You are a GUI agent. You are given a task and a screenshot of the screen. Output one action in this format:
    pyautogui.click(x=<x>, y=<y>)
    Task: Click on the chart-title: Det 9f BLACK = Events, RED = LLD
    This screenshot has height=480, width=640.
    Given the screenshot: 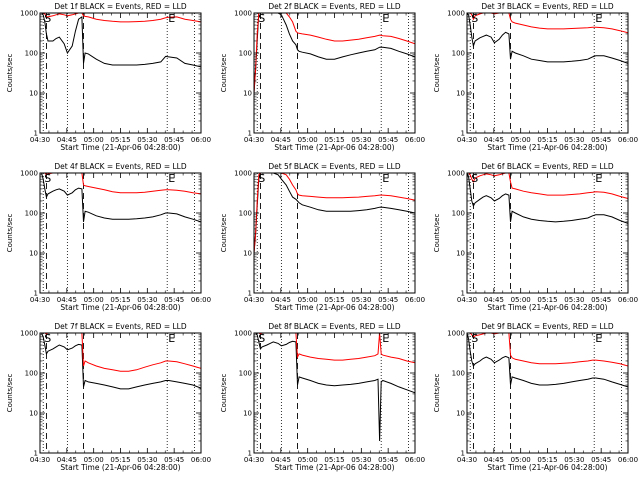 What is the action you would take?
    pyautogui.click(x=547, y=326)
    